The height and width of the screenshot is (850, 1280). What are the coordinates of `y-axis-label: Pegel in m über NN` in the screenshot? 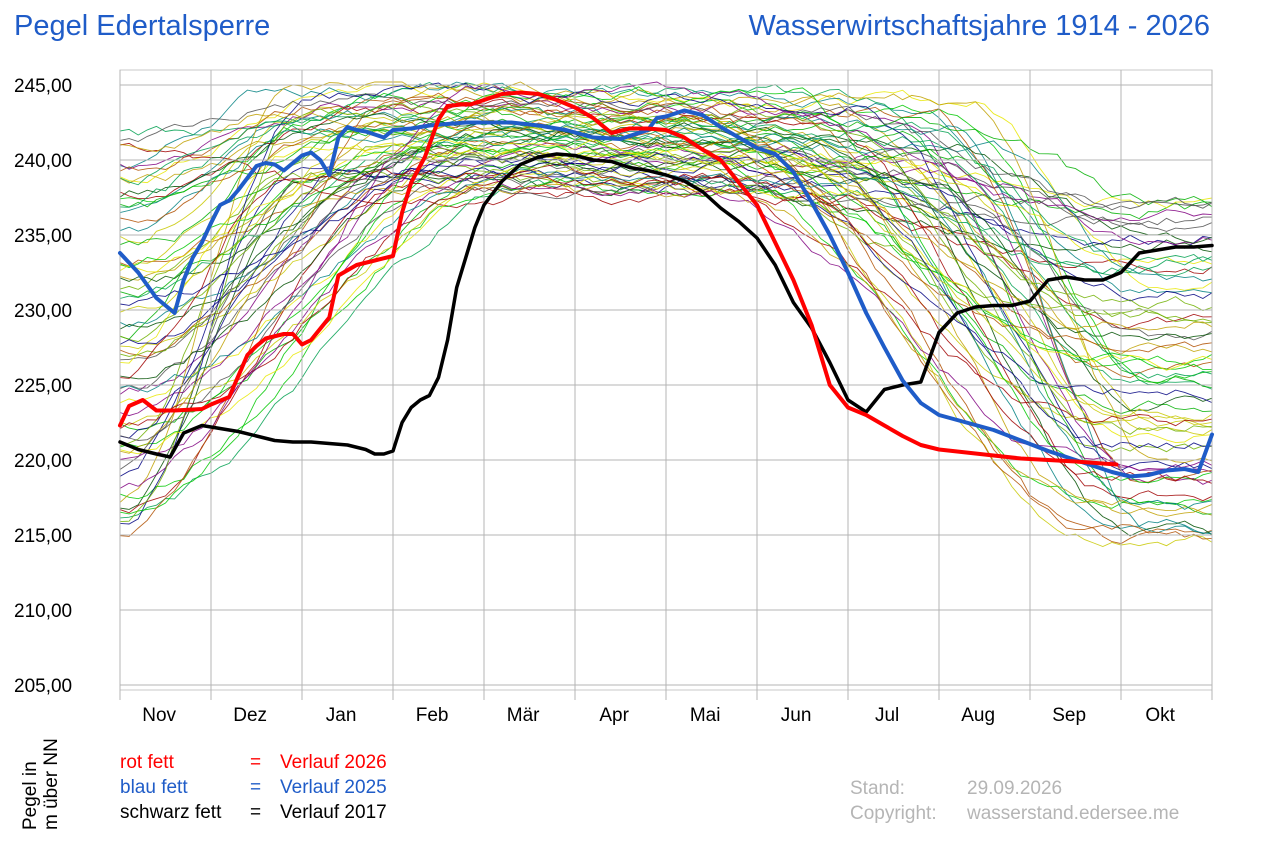 It's located at (41, 775).